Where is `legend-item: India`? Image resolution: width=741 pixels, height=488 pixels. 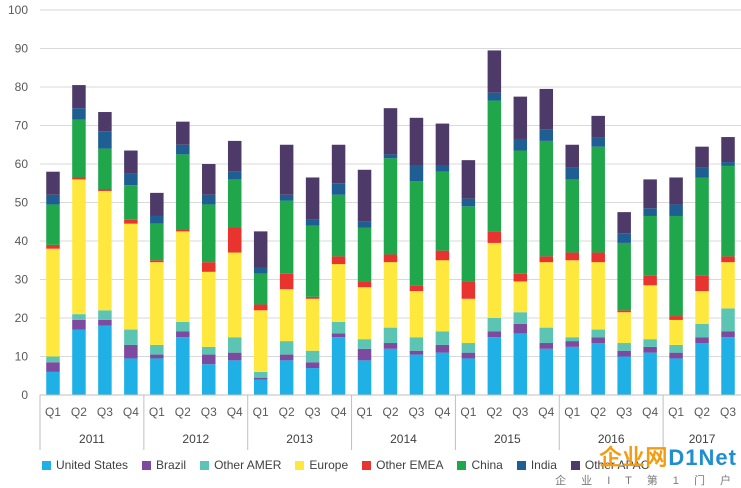 legend-item: India is located at coordinates (536, 465).